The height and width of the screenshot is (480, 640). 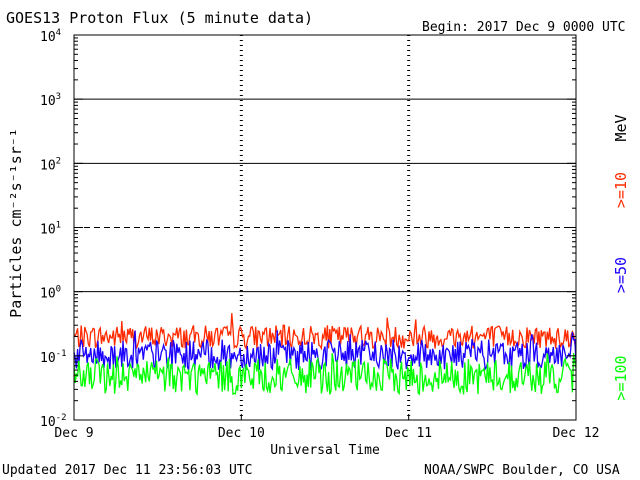 I want to click on legend-entry: >=100, so click(x=621, y=377).